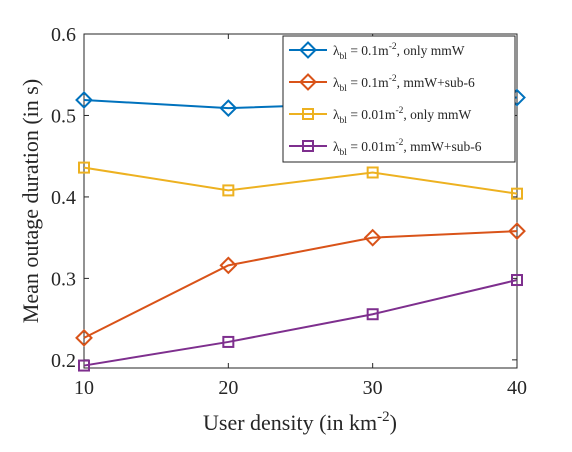 The width and height of the screenshot is (572, 452). Describe the element at coordinates (404, 84) in the screenshot. I see `legend-label: λbl = 0.1m-2, mmW+sub-6` at that location.